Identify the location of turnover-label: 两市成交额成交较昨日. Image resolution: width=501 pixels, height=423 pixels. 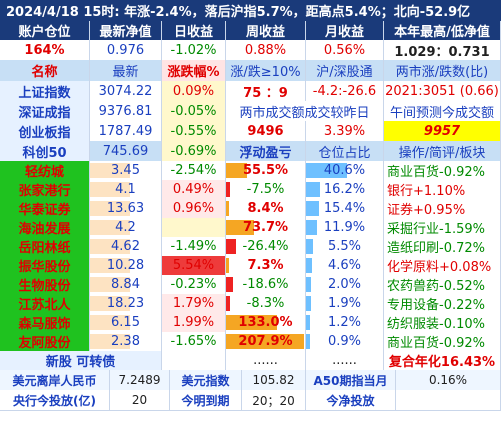
(305, 111).